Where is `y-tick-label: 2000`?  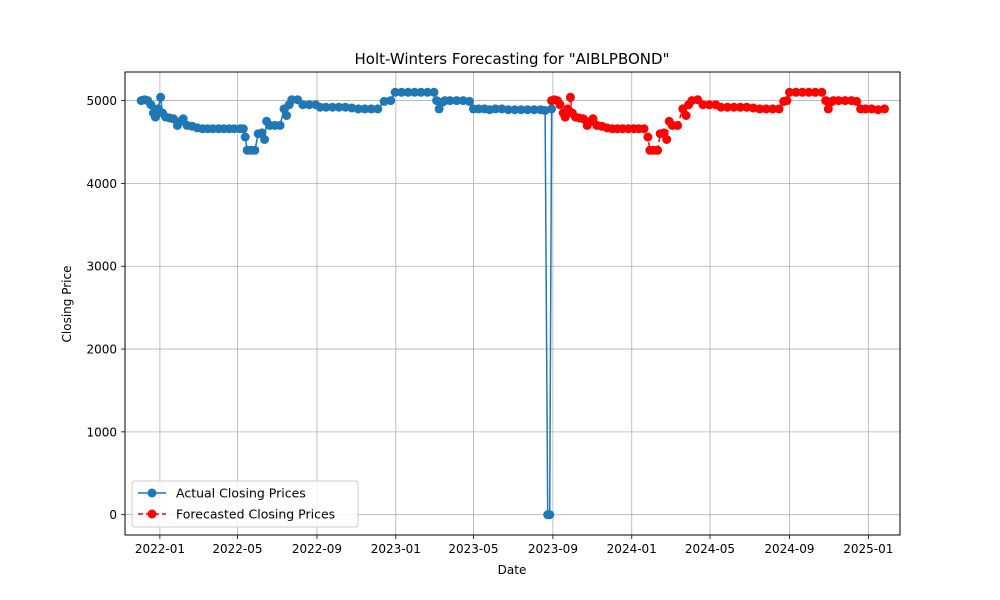 y-tick-label: 2000 is located at coordinates (101, 350).